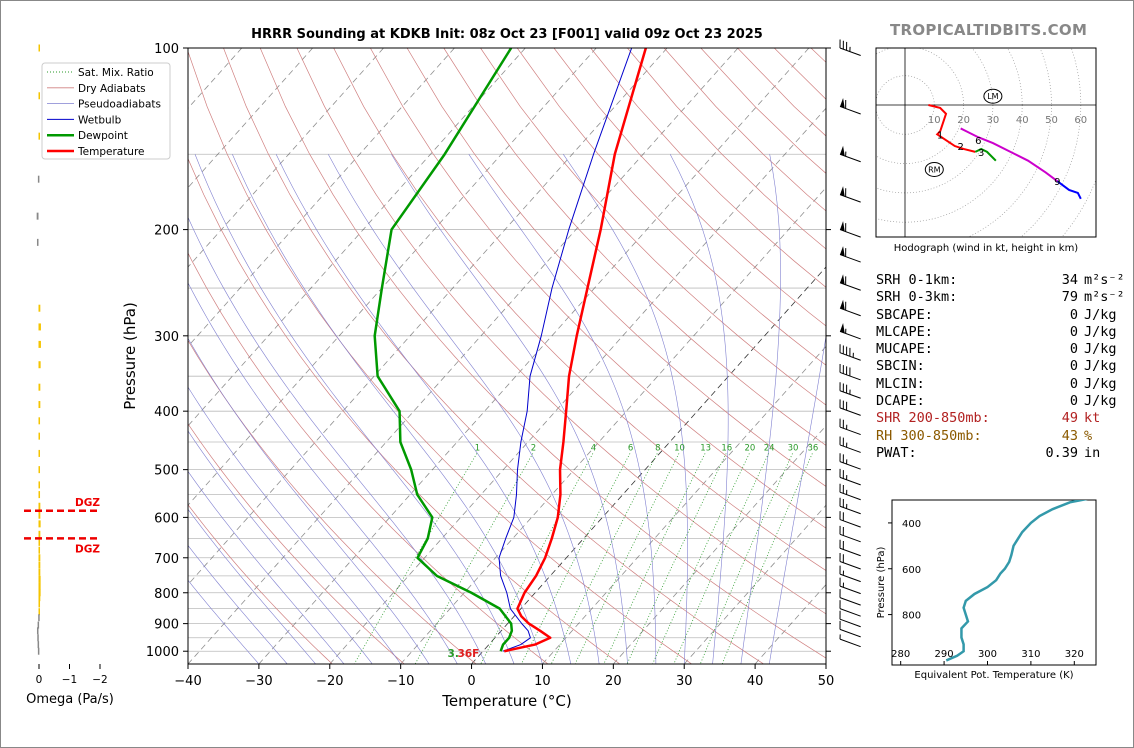 This screenshot has width=1134, height=748. I want to click on stat-row: MLCIN: 0 J/kg, so click(1000, 384).